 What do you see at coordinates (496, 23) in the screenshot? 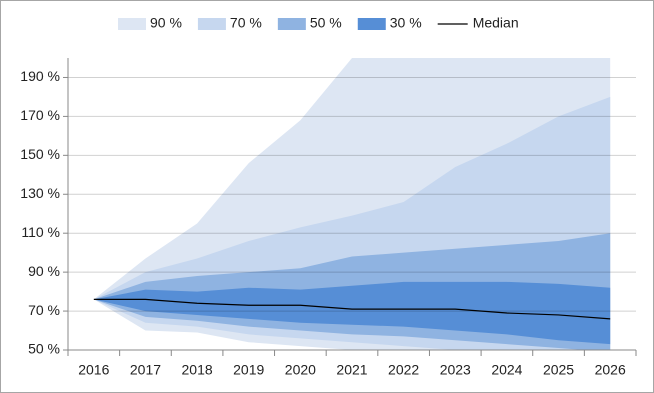
I see `legend-label: Median` at bounding box center [496, 23].